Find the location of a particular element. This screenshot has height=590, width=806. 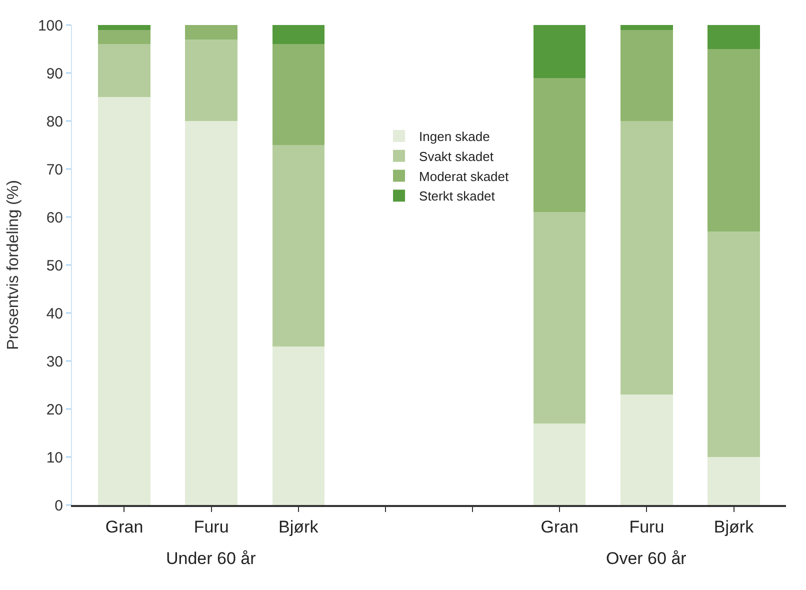

y-tick-label: 0 is located at coordinates (58, 505).